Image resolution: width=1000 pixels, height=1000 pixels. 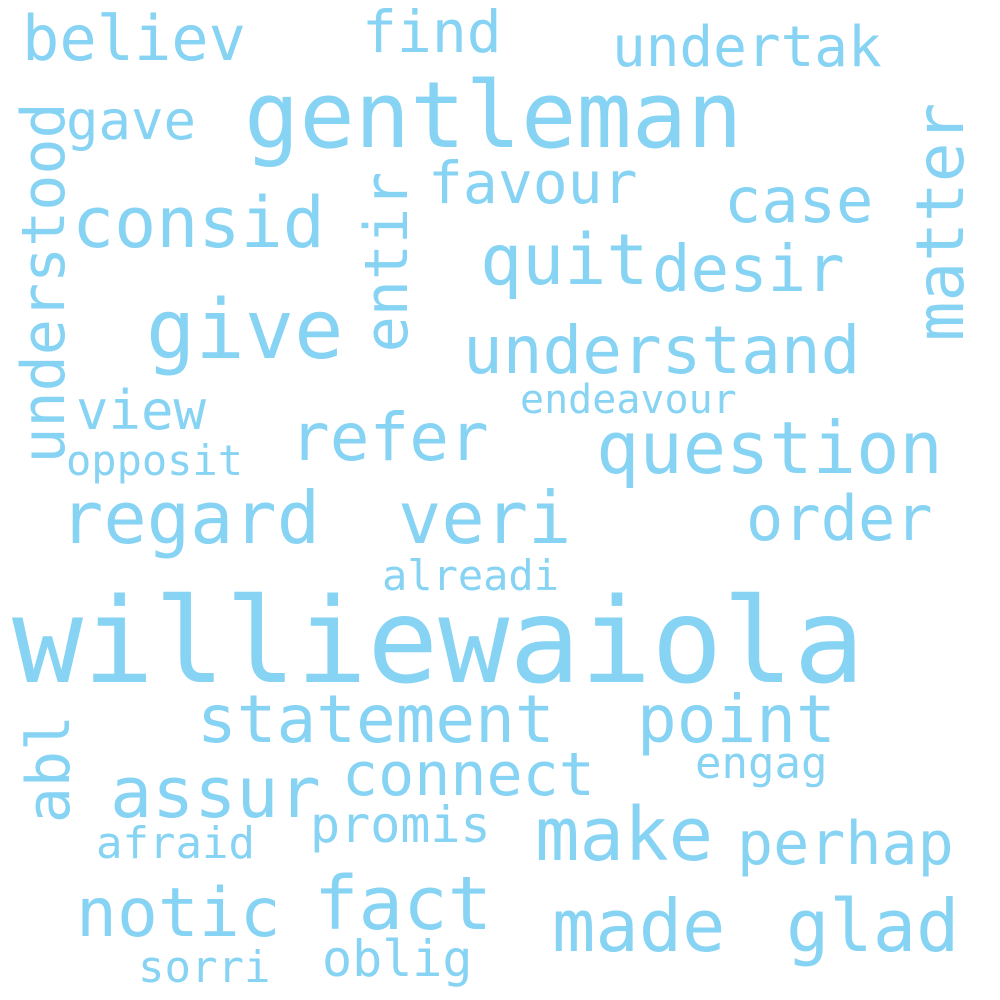 What do you see at coordinates (204, 967) in the screenshot?
I see `word-sorri: sorri` at bounding box center [204, 967].